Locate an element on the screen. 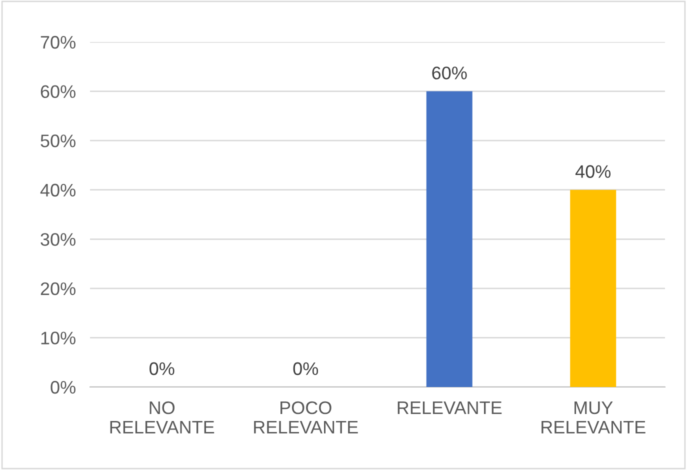  y-tick-label: 60% is located at coordinates (58, 91).